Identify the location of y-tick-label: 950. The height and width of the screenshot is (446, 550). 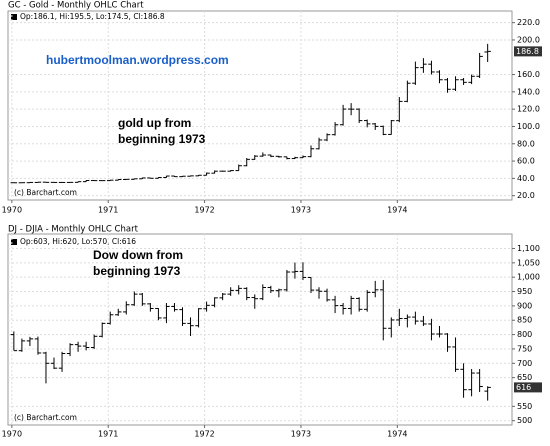
(524, 291).